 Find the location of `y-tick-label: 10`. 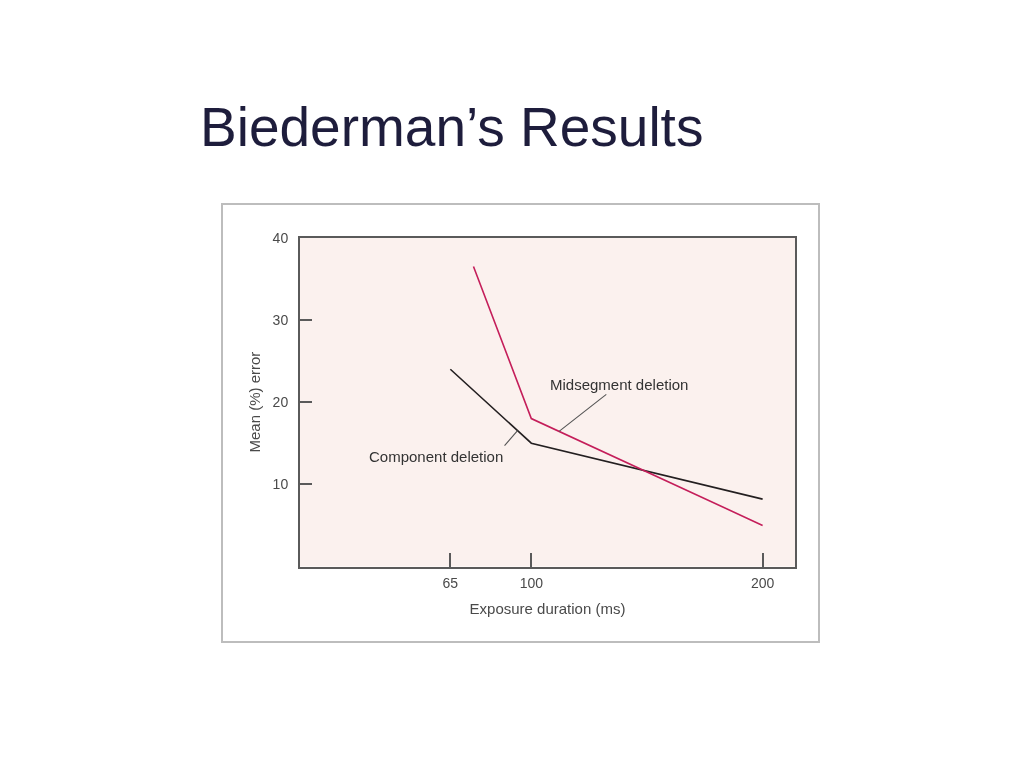

y-tick-label: 10 is located at coordinates (280, 484).